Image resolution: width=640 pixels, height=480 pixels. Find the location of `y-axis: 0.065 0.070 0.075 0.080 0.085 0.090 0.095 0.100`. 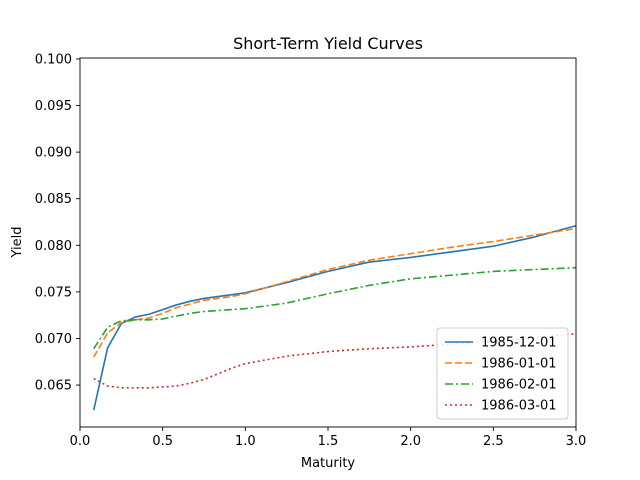

y-axis: 0.065 0.070 0.075 0.080 0.085 0.090 0.095 0.100 is located at coordinates (57, 223).